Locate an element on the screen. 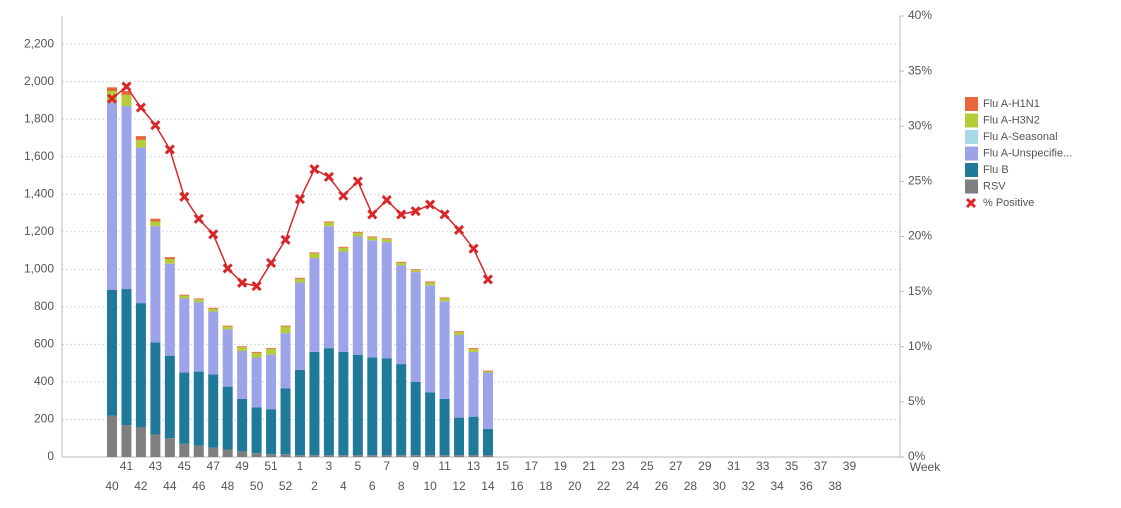 This screenshot has height=508, width=1121. x-tick-label: 40 is located at coordinates (112, 486).